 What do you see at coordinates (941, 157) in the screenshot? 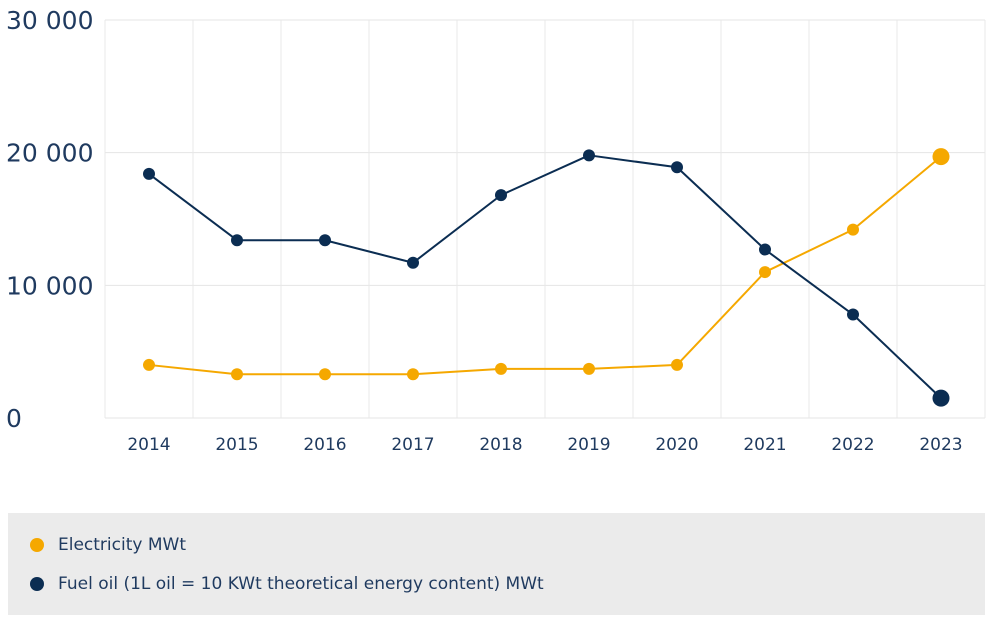
I see `data-point-s0-2023` at bounding box center [941, 157].